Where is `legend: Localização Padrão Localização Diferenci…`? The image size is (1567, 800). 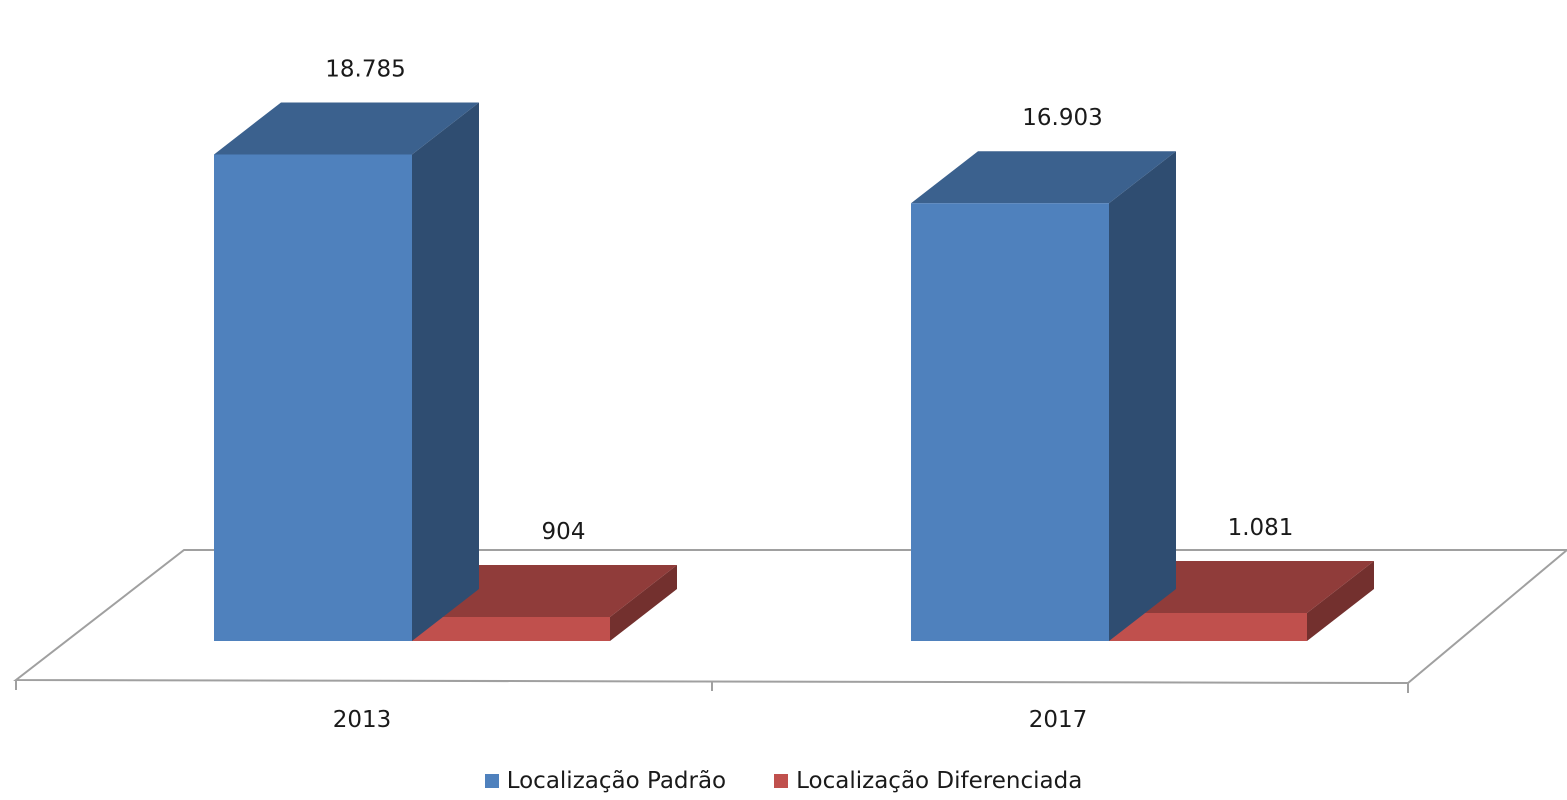 legend: Localização Padrão Localização Diferenci… is located at coordinates (783, 781).